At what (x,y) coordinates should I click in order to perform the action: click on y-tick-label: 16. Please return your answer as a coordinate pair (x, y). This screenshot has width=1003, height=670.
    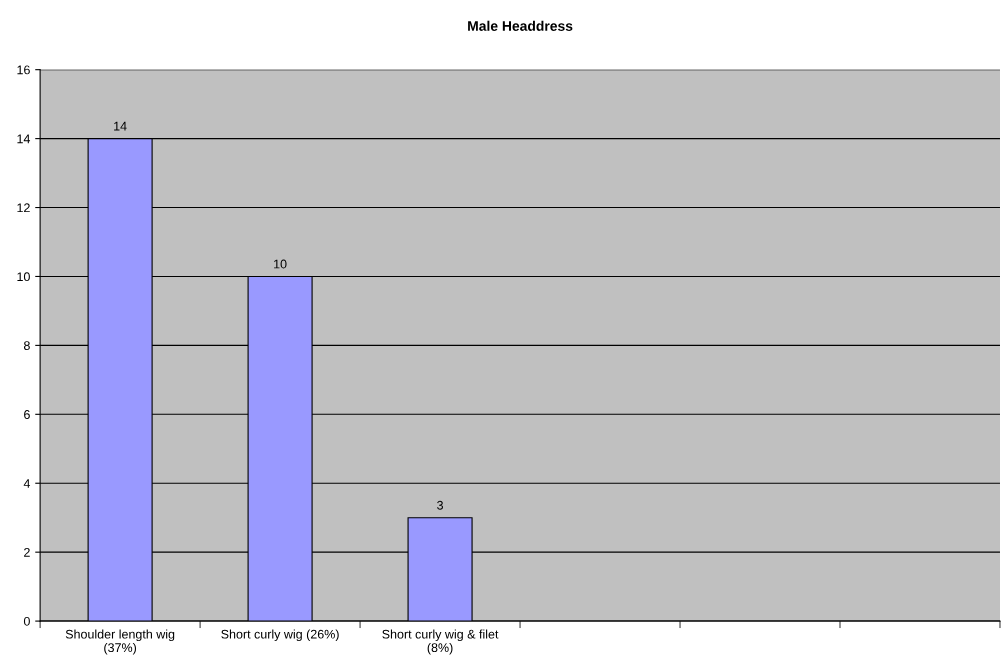
    Looking at the image, I should click on (23, 70).